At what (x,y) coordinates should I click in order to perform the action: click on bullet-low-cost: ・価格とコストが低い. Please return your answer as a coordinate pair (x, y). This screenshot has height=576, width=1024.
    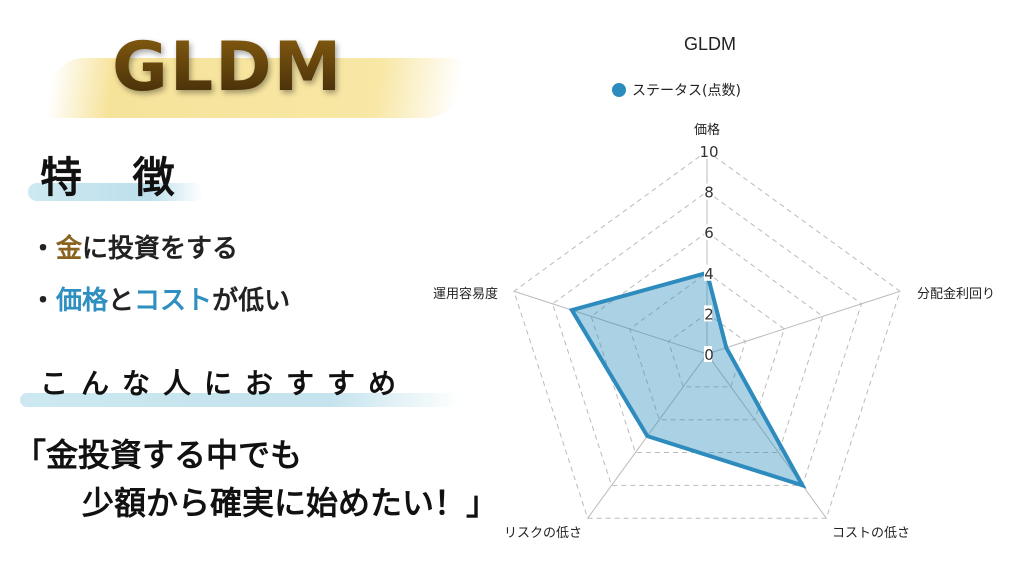
    Looking at the image, I should click on (160, 298).